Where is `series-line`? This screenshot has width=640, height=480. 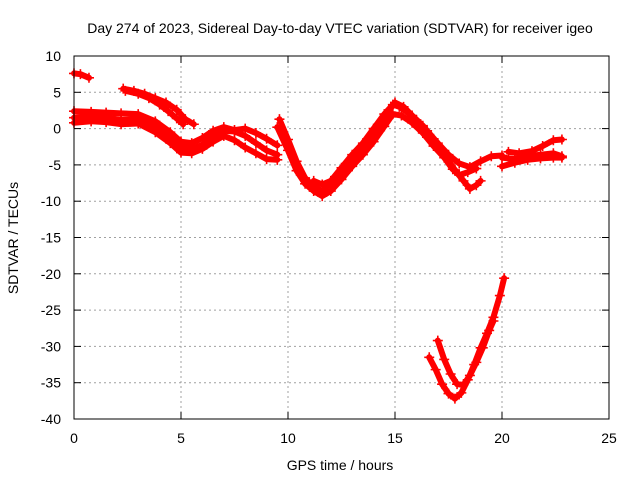 series-line is located at coordinates (465, 353).